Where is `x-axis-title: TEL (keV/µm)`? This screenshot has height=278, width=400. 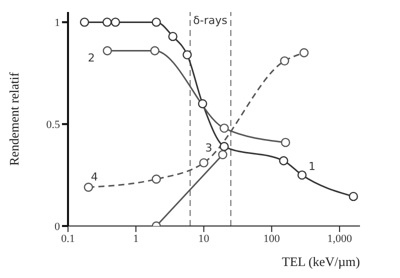 x-axis-title: TEL (keV/µm) is located at coordinates (321, 261).